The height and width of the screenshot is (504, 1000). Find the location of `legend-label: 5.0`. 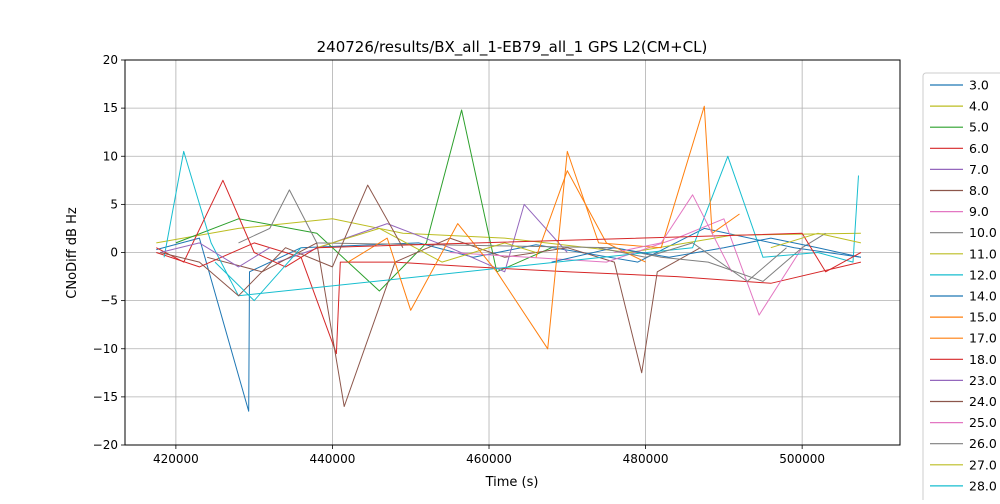

legend-label: 5.0 is located at coordinates (979, 127).